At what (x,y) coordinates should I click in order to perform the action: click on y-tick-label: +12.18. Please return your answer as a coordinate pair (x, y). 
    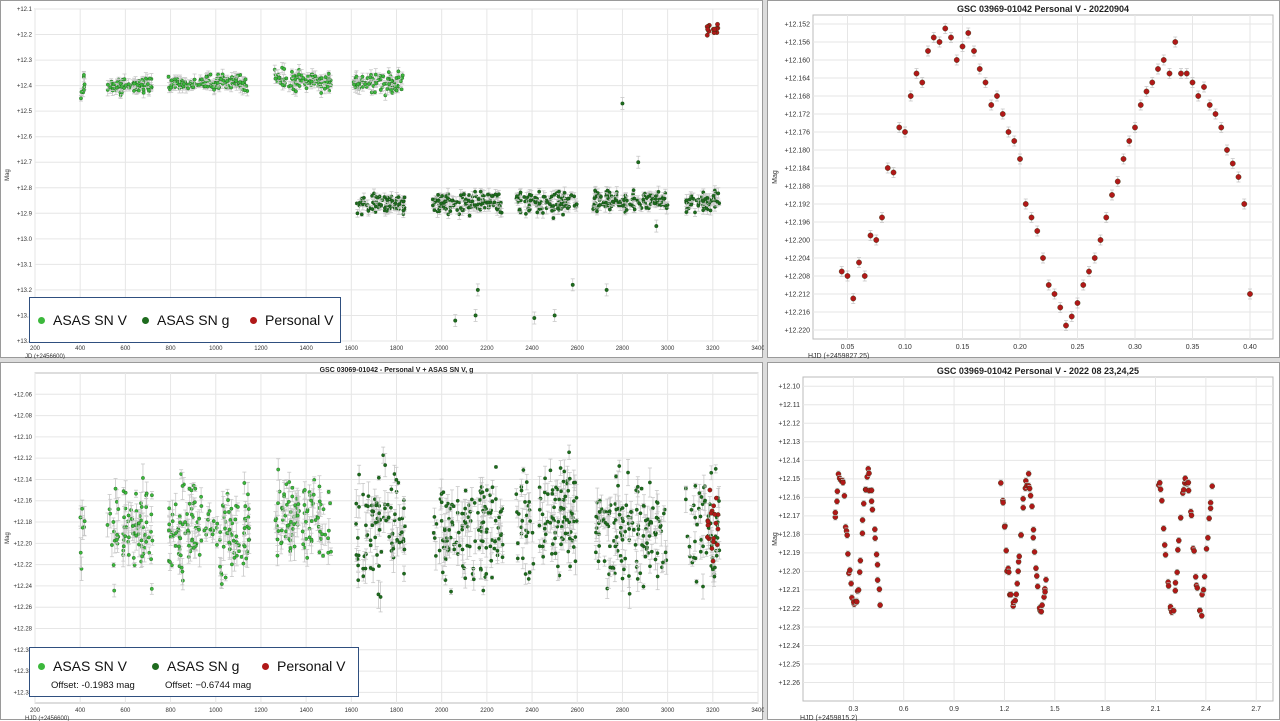
    Looking at the image, I should click on (22, 523).